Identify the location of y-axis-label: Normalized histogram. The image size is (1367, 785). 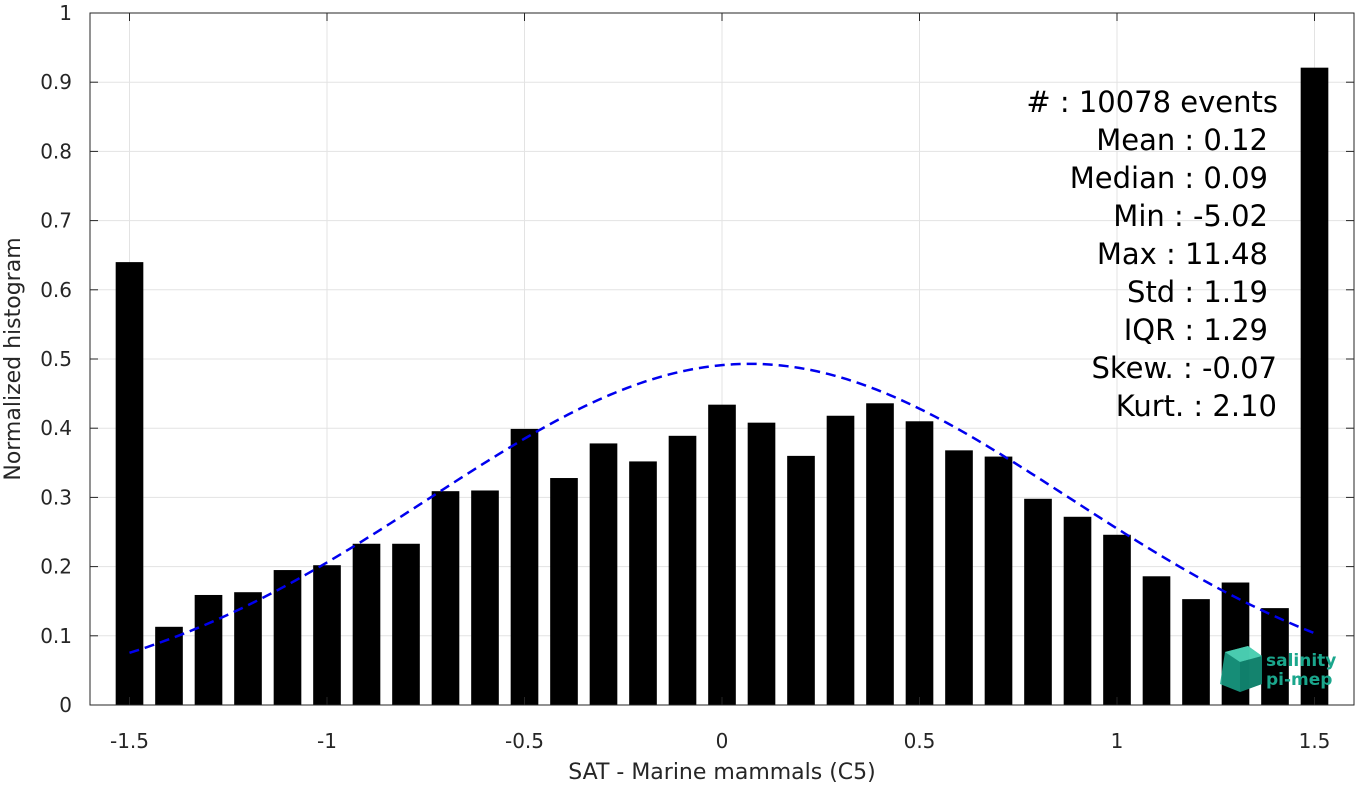
(13, 358).